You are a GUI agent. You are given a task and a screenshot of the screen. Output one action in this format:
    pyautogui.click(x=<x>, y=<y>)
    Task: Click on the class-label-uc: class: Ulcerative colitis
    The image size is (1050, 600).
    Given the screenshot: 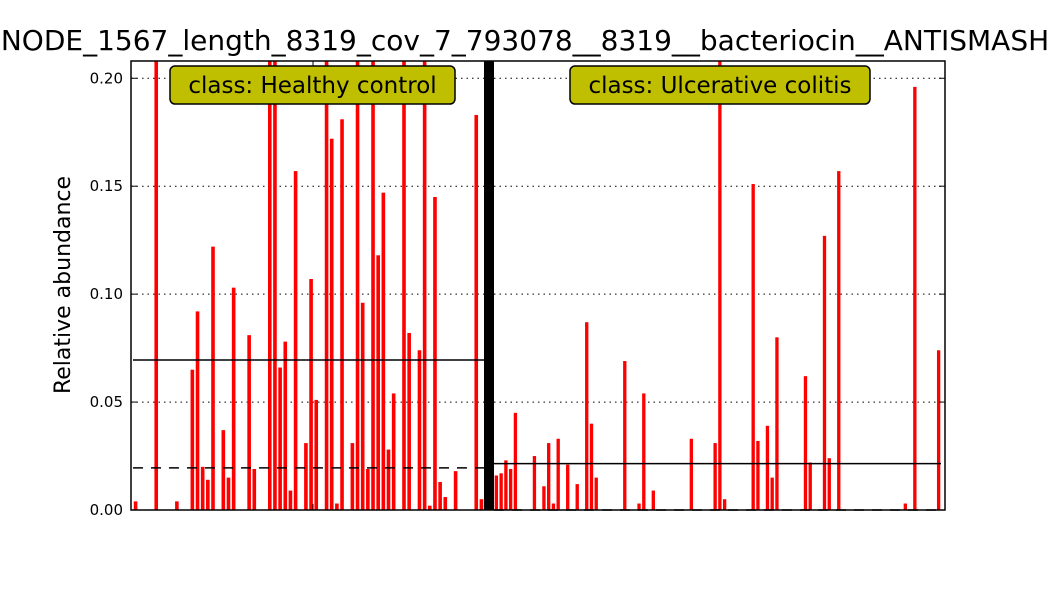 What is the action you would take?
    pyautogui.click(x=720, y=85)
    